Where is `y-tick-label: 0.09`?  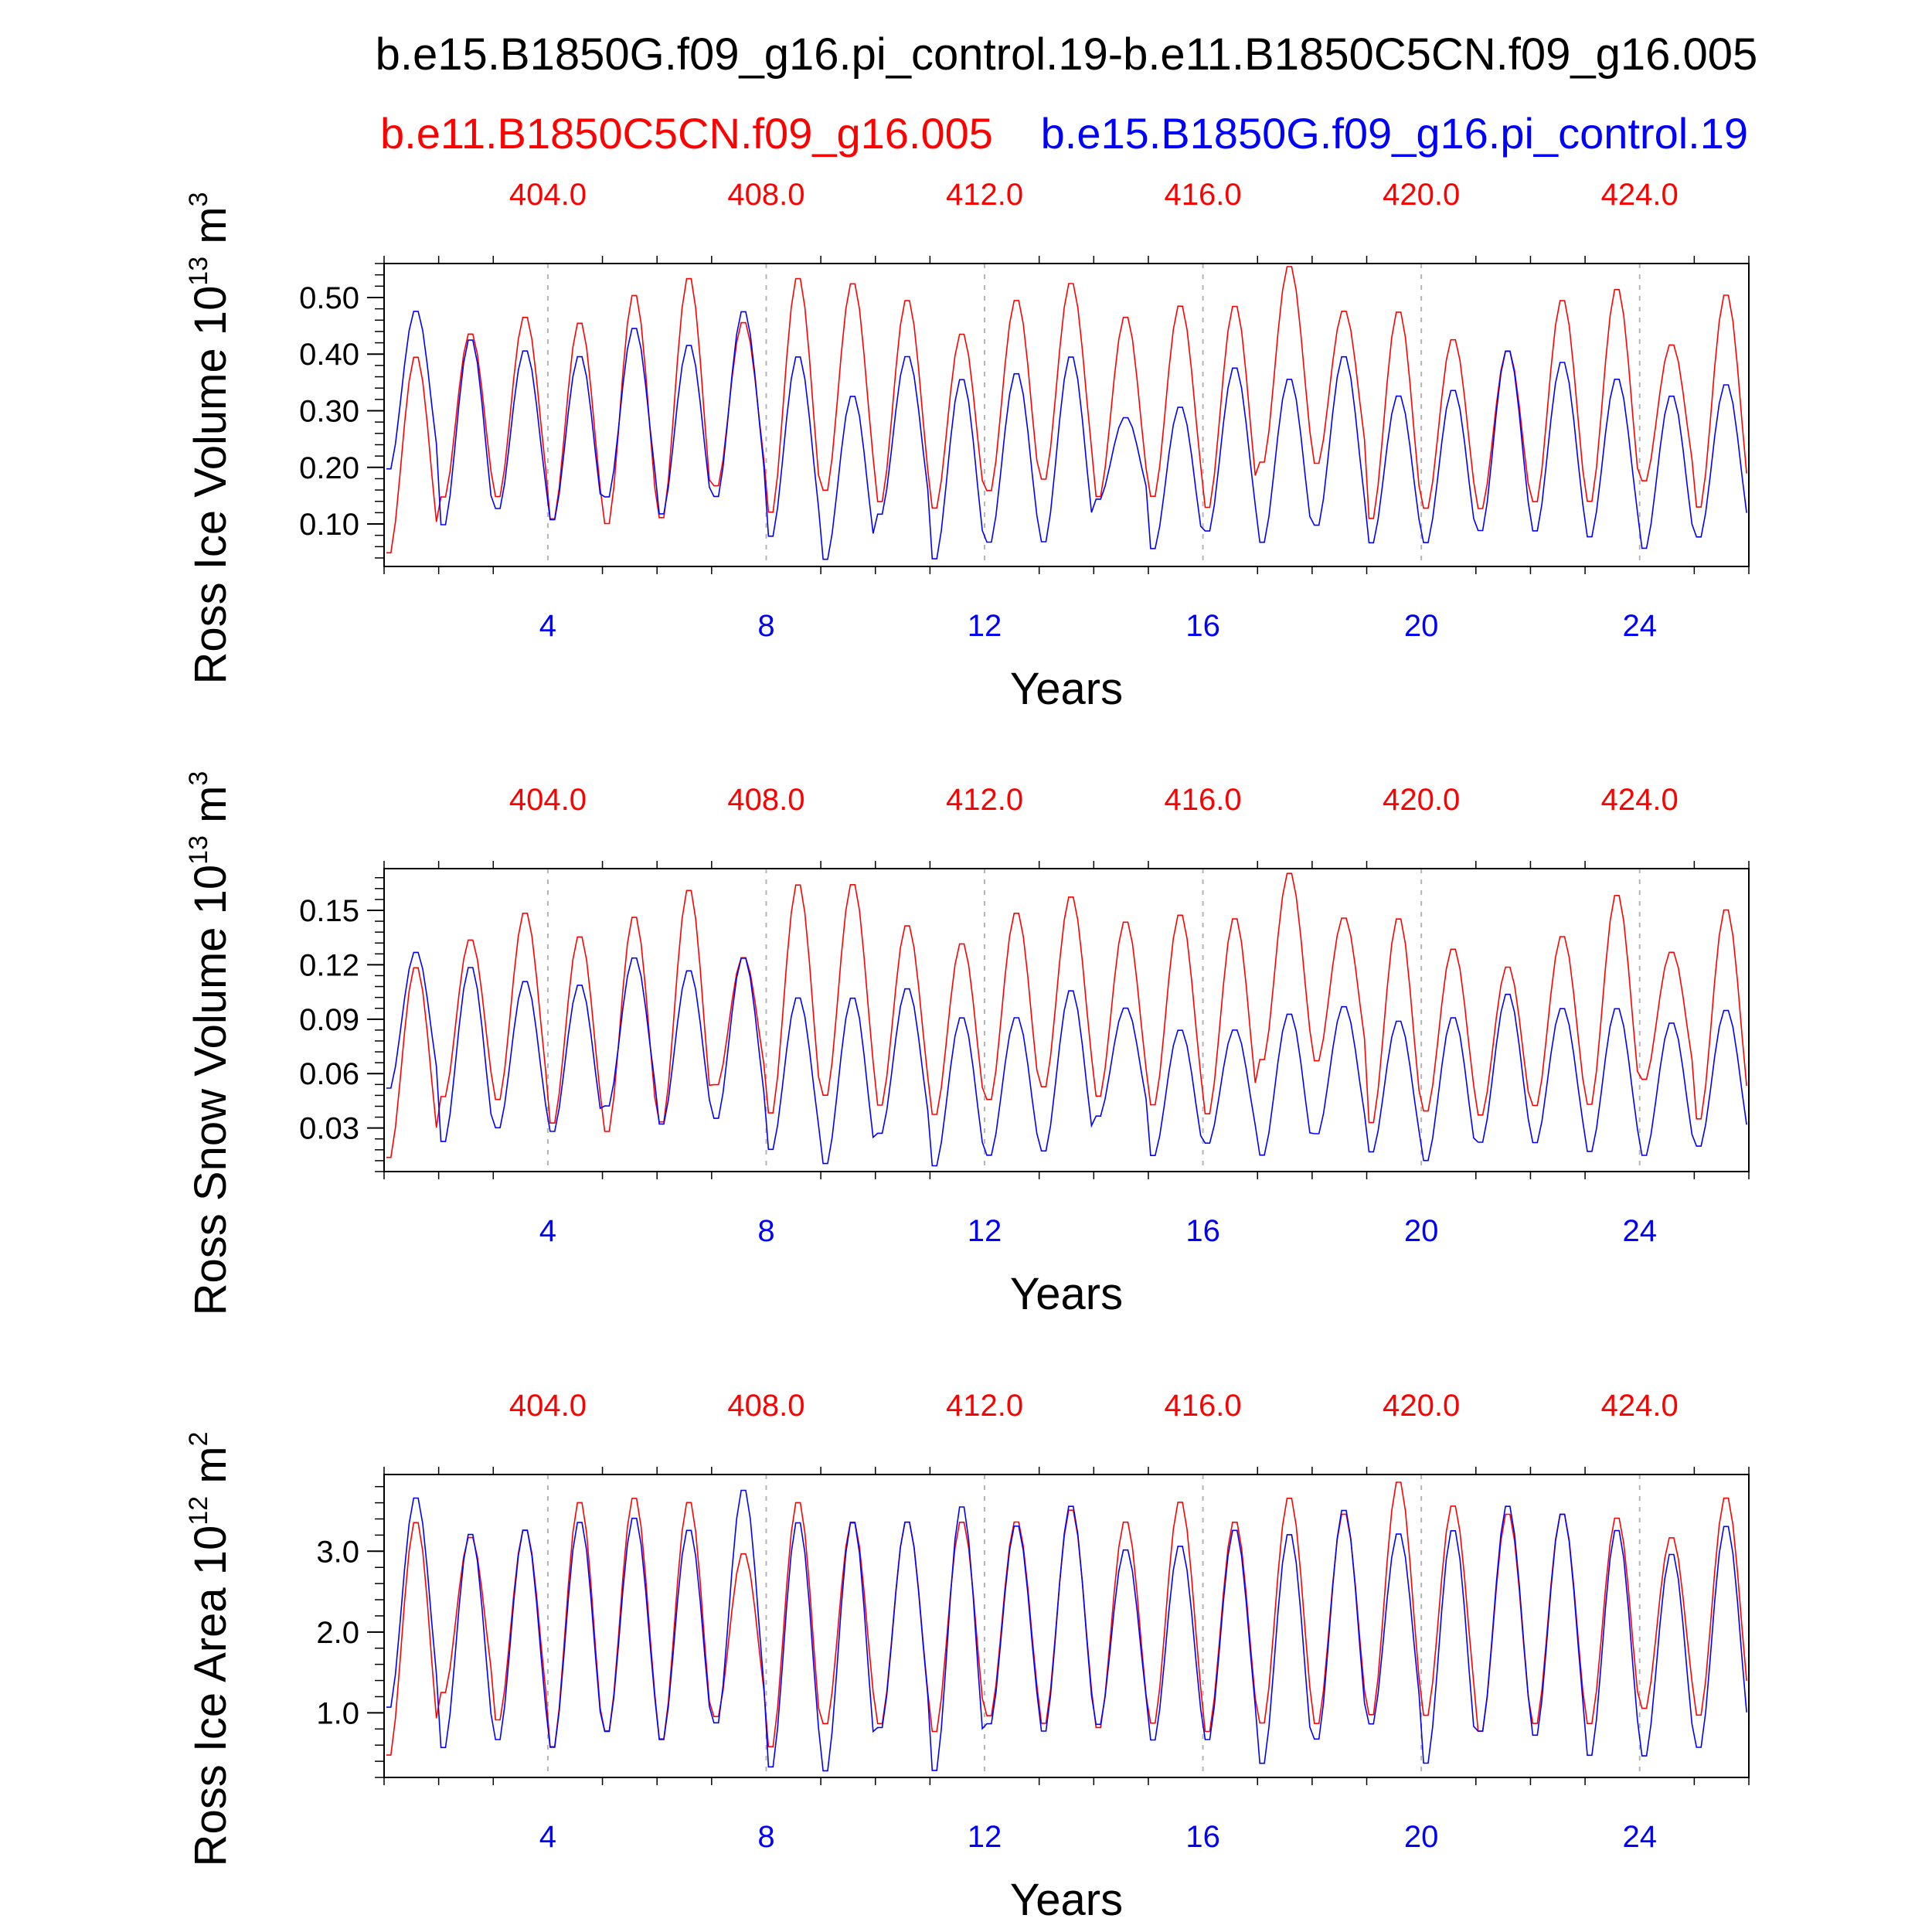
y-tick-label: 0.09 is located at coordinates (329, 1020).